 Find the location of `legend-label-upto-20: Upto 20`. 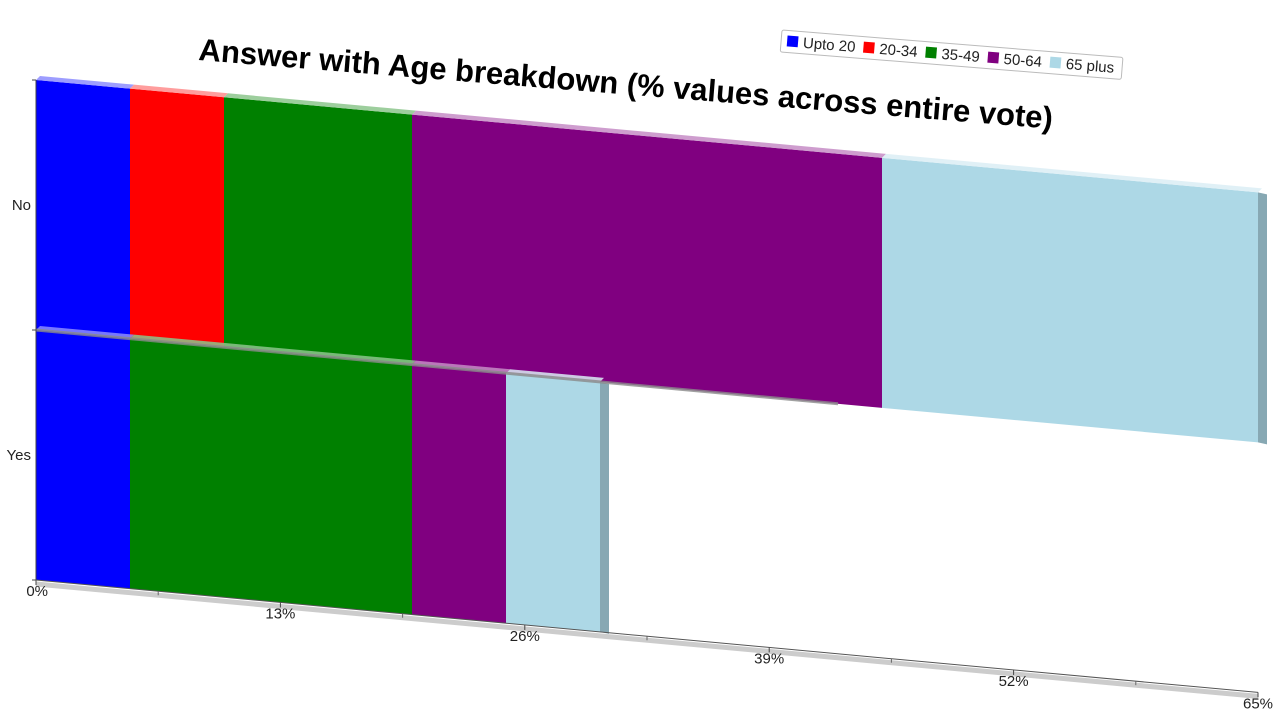

legend-label-upto-20: Upto 20 is located at coordinates (829, 45).